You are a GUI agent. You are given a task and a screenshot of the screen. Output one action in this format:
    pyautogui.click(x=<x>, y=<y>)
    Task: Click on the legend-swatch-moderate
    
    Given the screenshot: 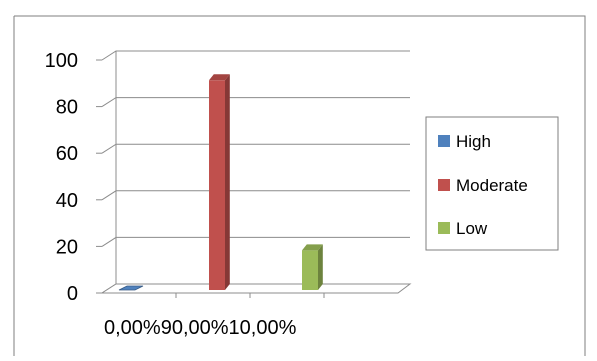 What is the action you would take?
    pyautogui.click(x=444, y=185)
    